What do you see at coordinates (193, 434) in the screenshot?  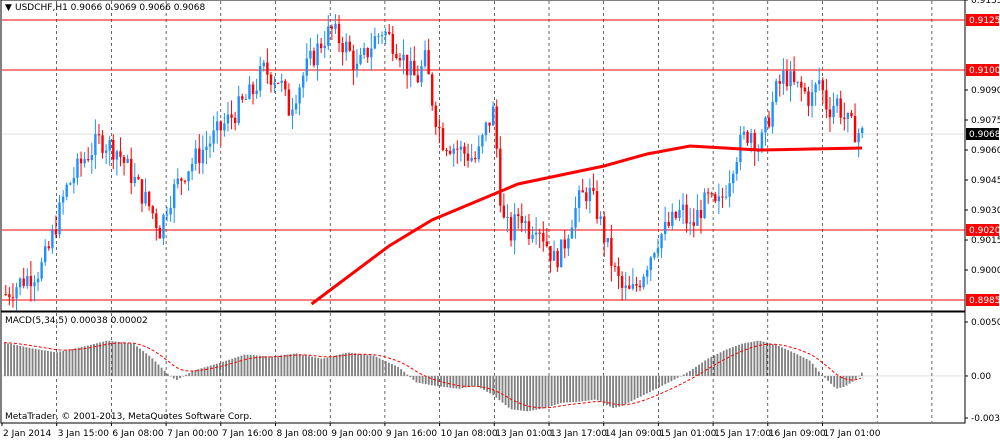 I see `time-tick-label: 7 Jan 00:00` at bounding box center [193, 434].